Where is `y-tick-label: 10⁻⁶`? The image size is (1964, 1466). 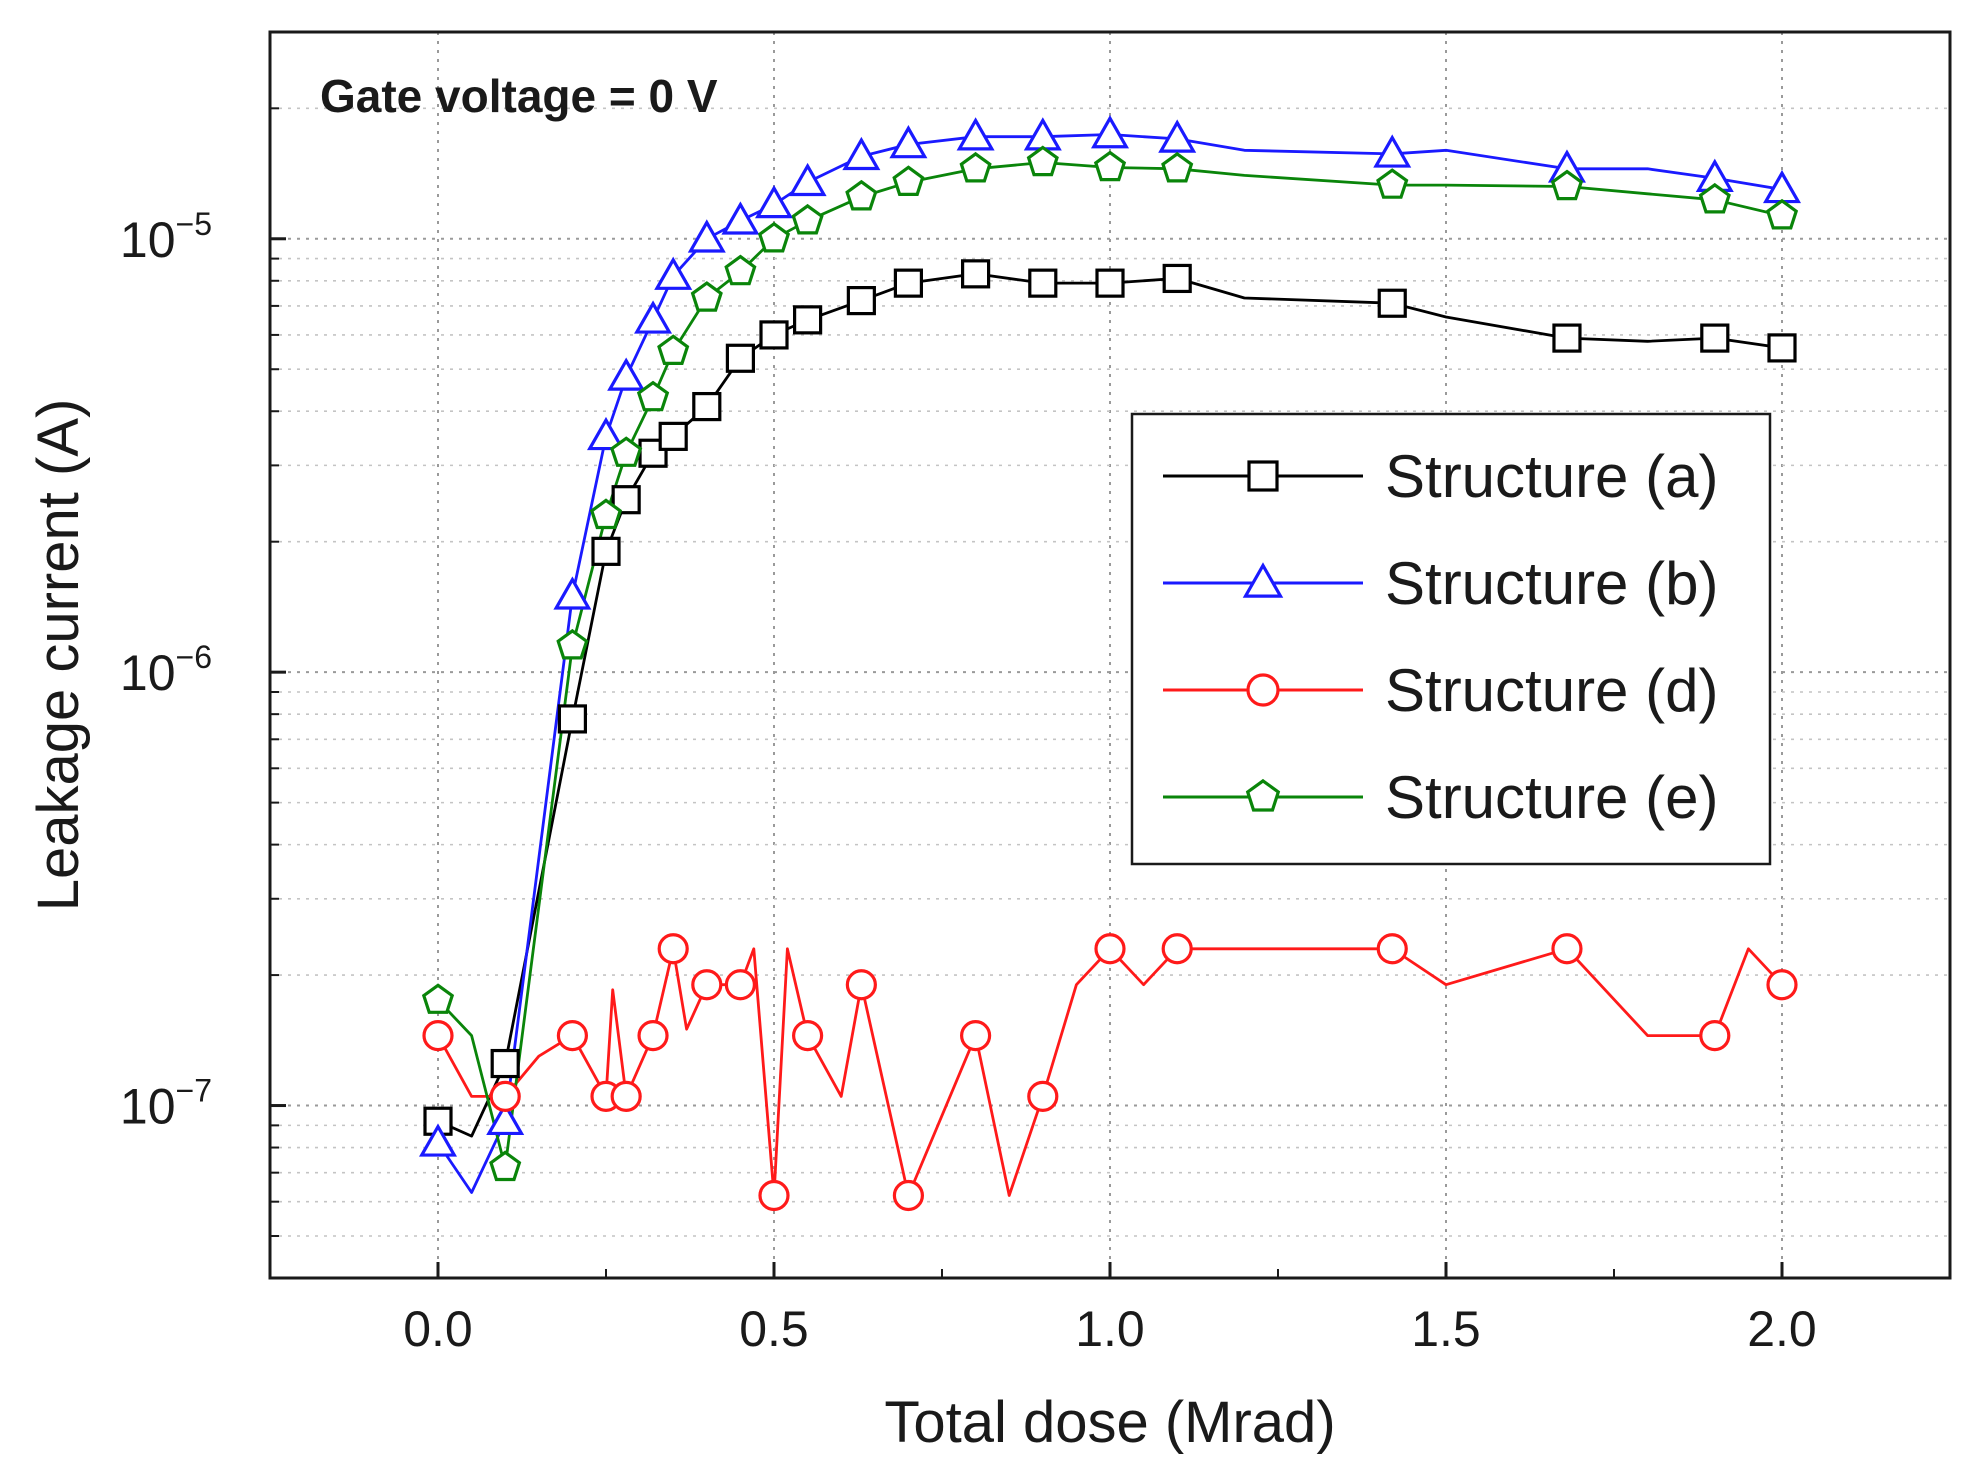 y-tick-label: 10⁻⁶ is located at coordinates (166, 670).